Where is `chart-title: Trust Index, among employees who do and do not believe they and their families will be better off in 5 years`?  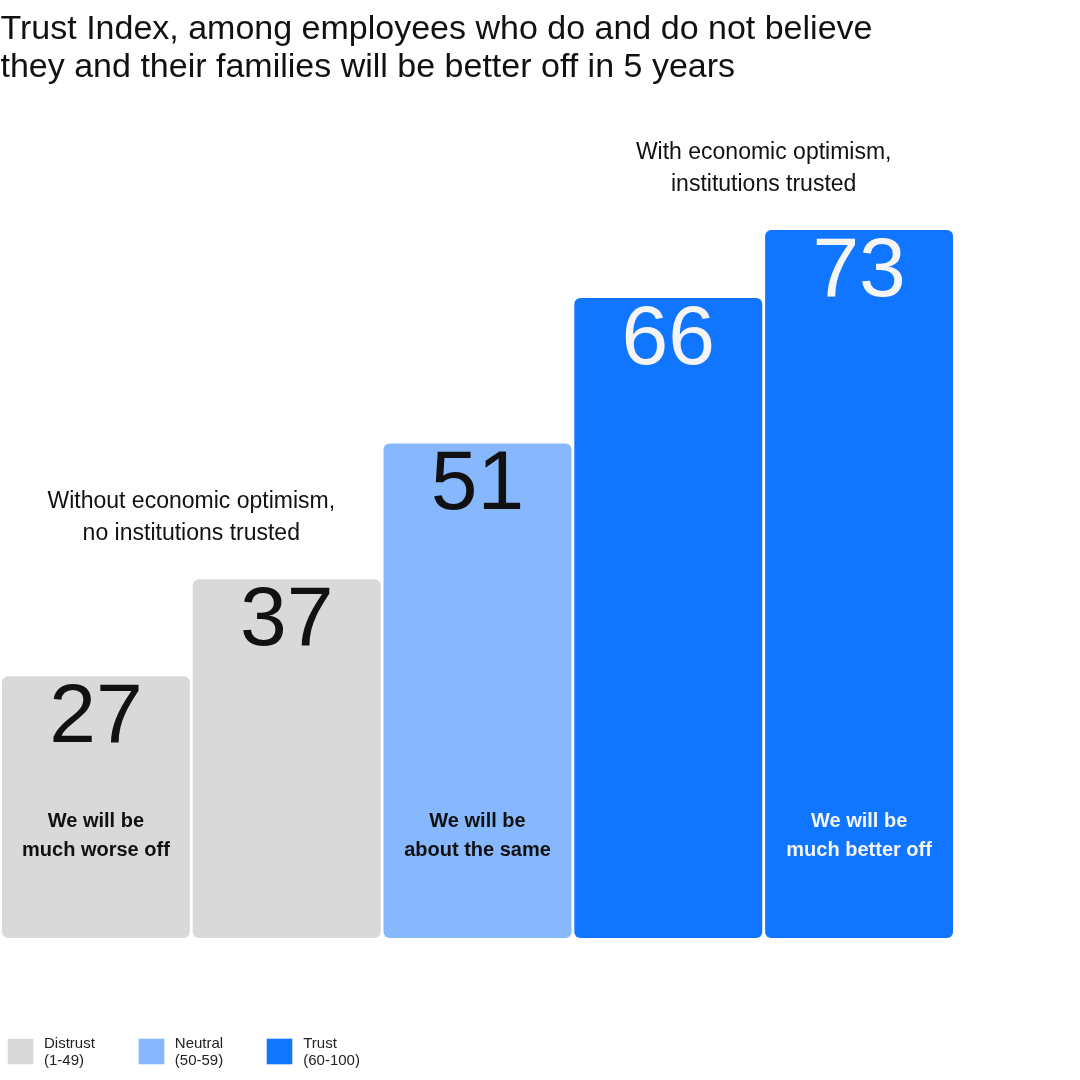 chart-title: Trust Index, among employees who do and do not believe they and their families will be better off in 5 years is located at coordinates (436, 45).